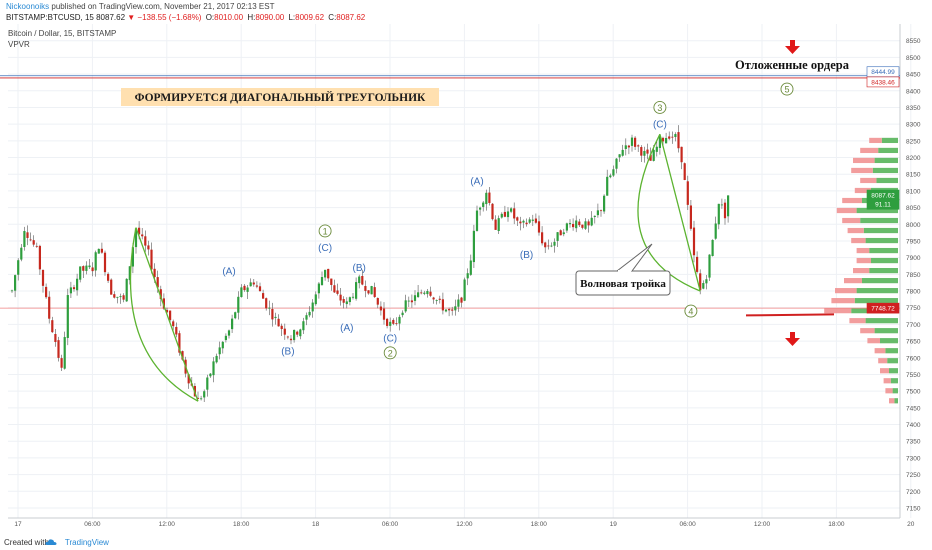  What do you see at coordinates (913, 425) in the screenshot?
I see `y-tick-label: 7400` at bounding box center [913, 425].